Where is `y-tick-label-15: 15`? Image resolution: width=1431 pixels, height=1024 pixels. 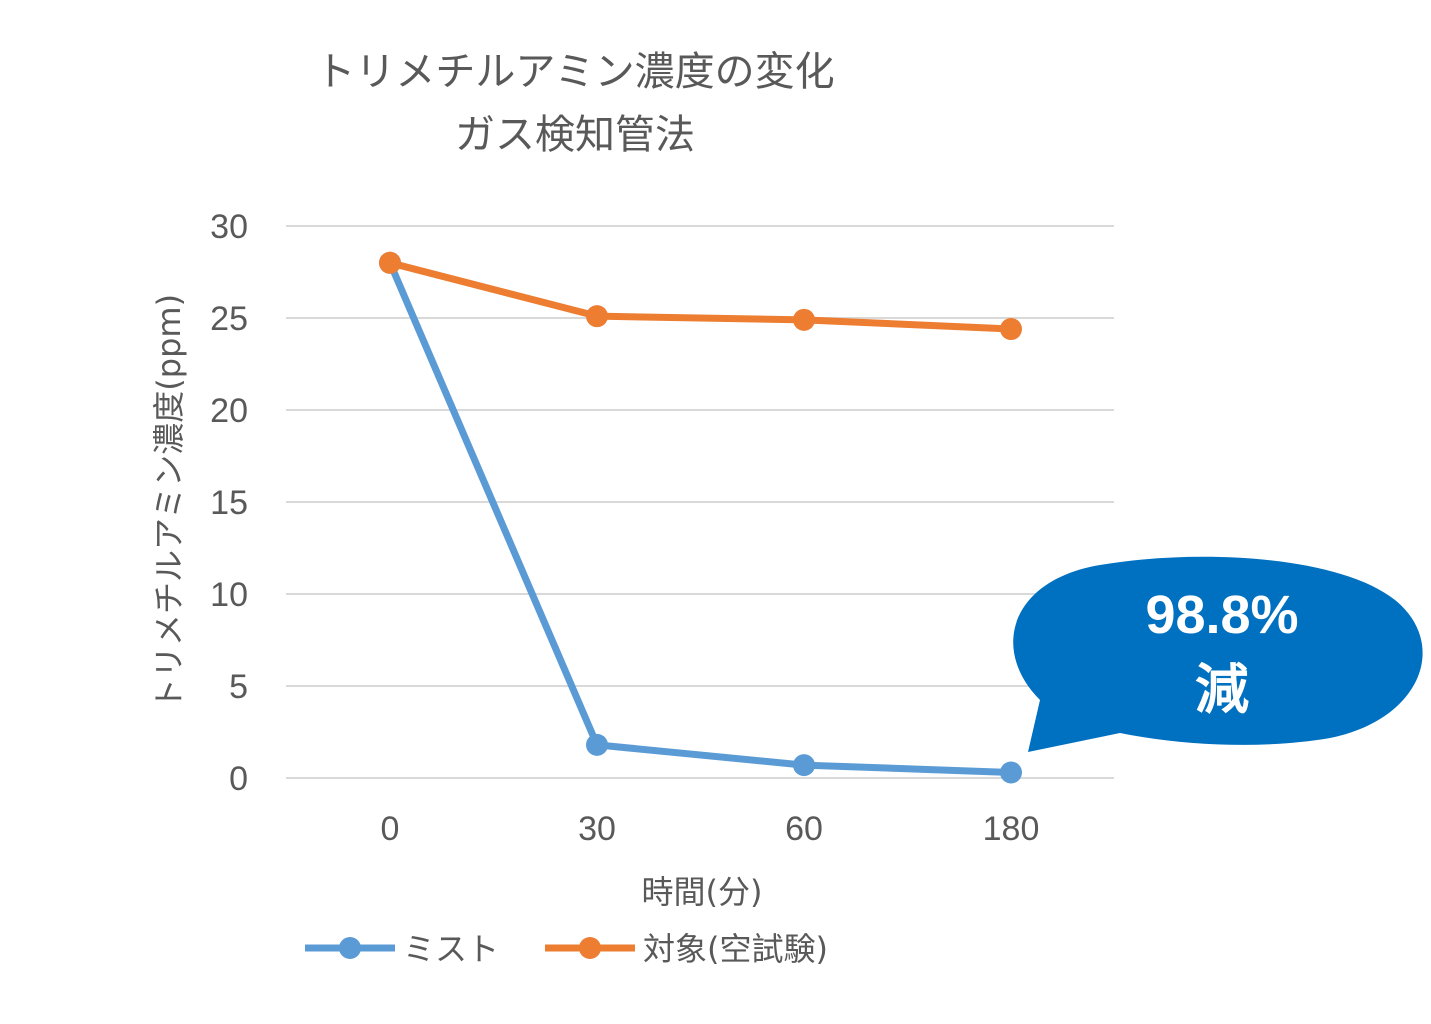 y-tick-label-15: 15 is located at coordinates (229, 503).